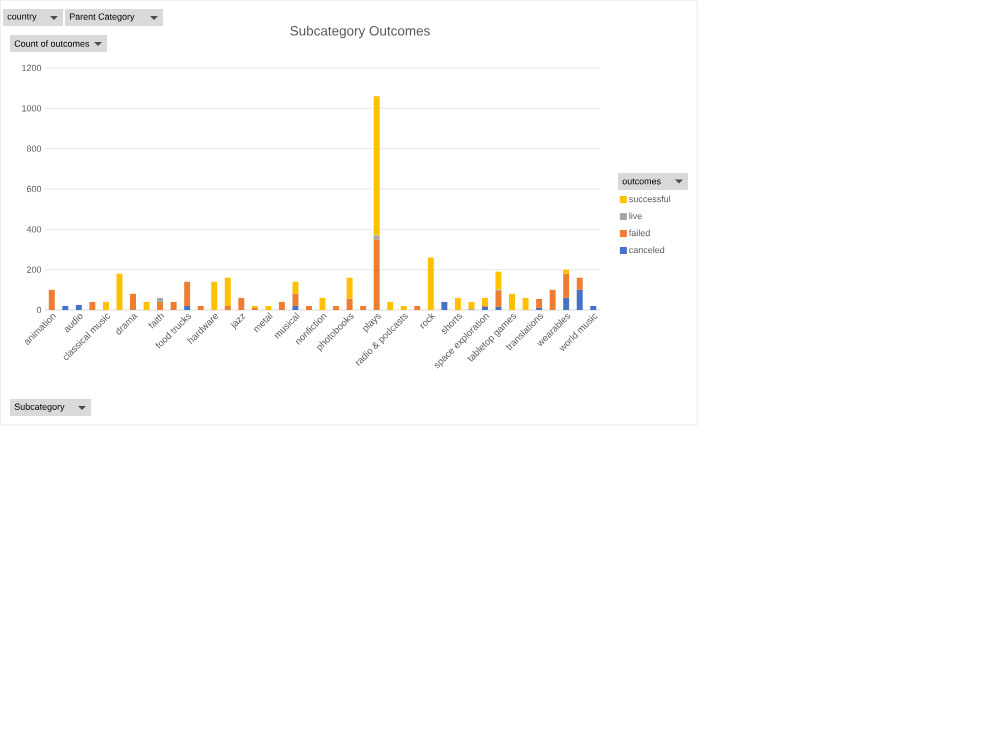 Image resolution: width=1008 pixels, height=756 pixels. What do you see at coordinates (156, 321) in the screenshot?
I see `x-tick-label: faith` at bounding box center [156, 321].